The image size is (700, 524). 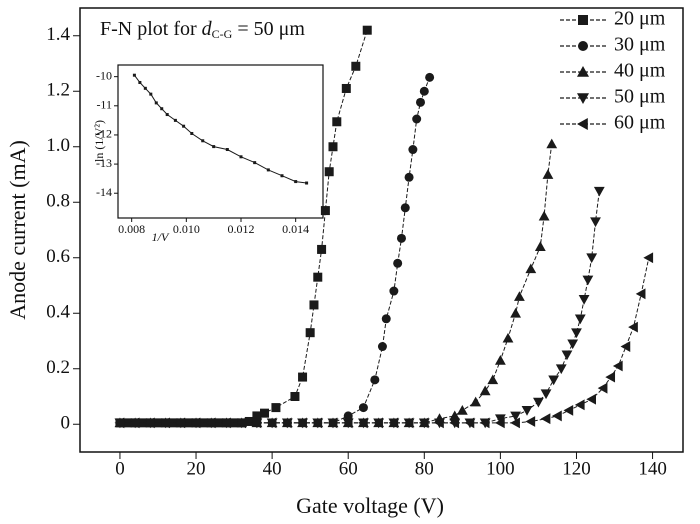 I want to click on legend-label: 50 μm, so click(x=640, y=97).